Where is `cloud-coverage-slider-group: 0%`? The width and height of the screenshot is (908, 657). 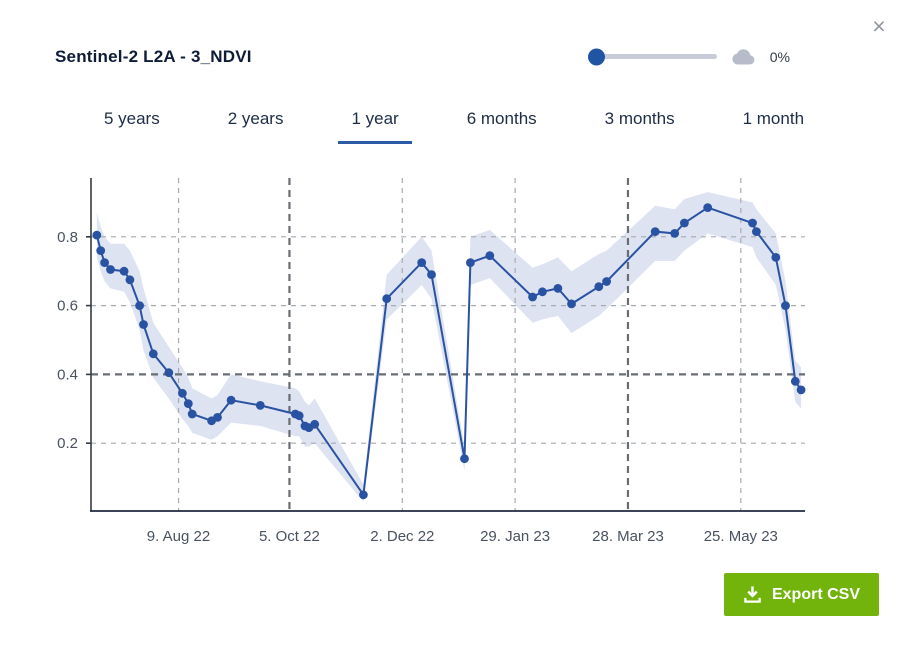
cloud-coverage-slider-group: 0% is located at coordinates (688, 56).